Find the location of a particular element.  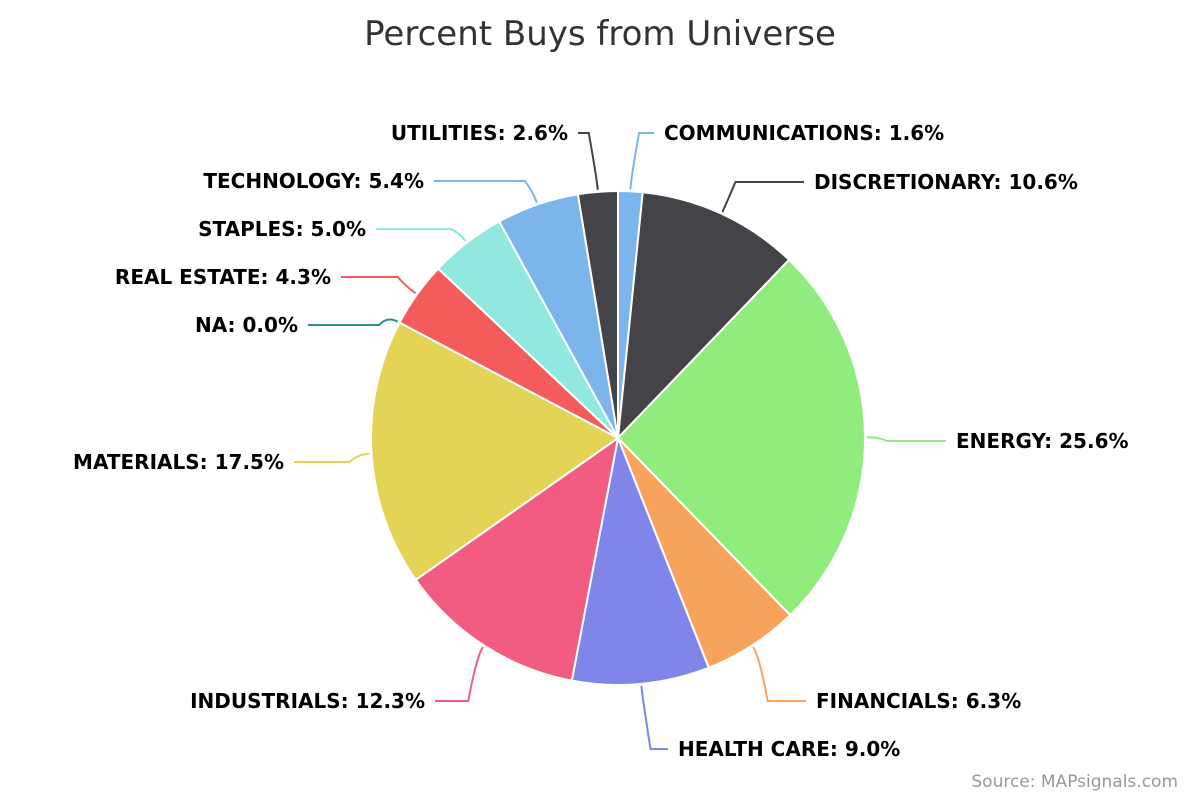

slice-label-health-care: HEALTH CARE: 9.0% is located at coordinates (789, 749).